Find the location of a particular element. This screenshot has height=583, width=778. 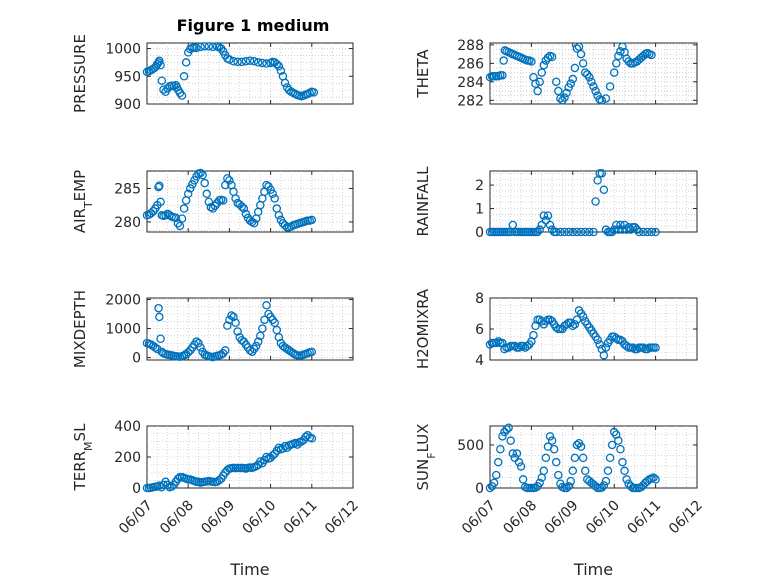

y-tick-label: 200 is located at coordinates (127, 458).